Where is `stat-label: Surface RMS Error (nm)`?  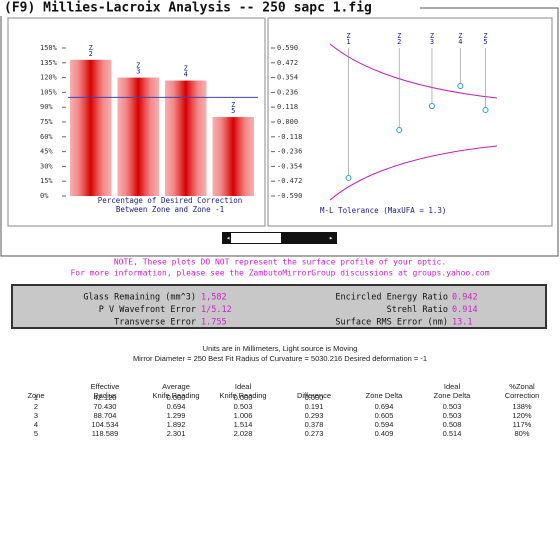
stat-label: Surface RMS Error (nm) is located at coordinates (391, 323).